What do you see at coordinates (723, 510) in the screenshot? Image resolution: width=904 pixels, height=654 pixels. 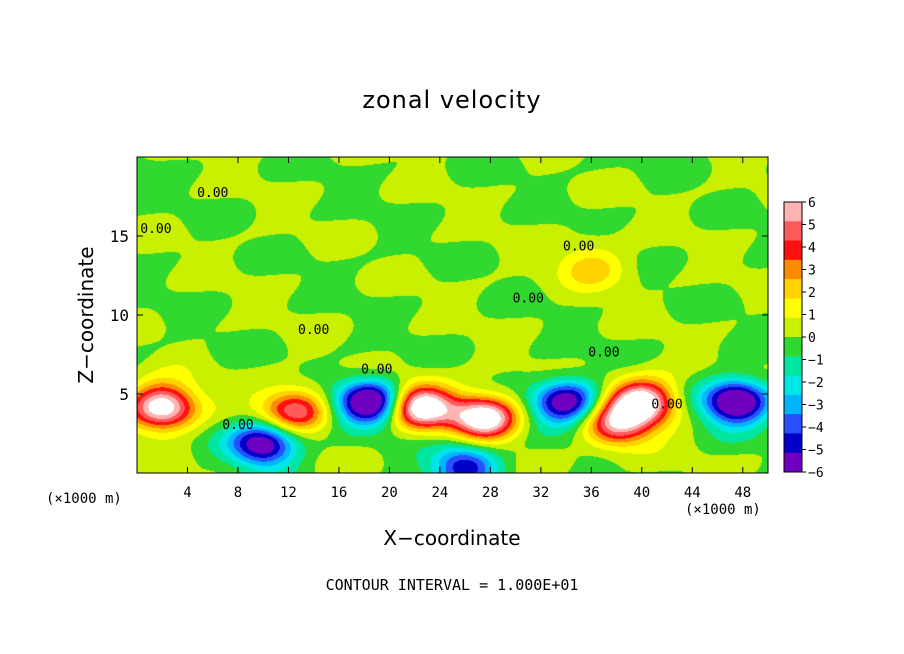 I see `x-unit-right: (×1000 m)` at bounding box center [723, 510].